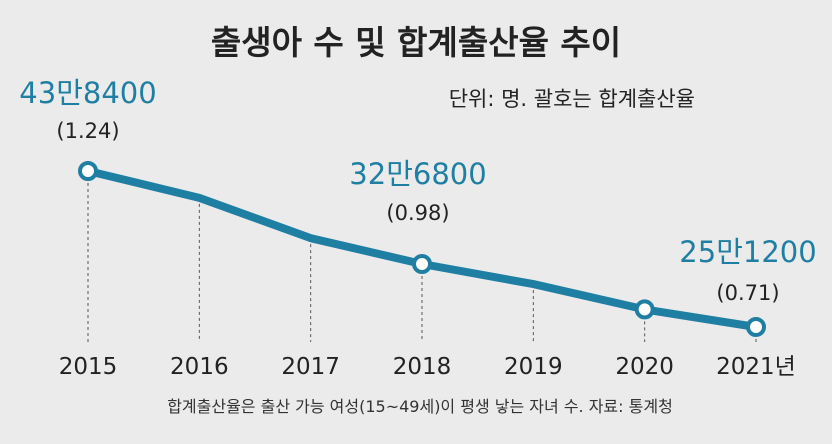 The width and height of the screenshot is (832, 444). I want to click on rate-label: (0.98), so click(417, 213).